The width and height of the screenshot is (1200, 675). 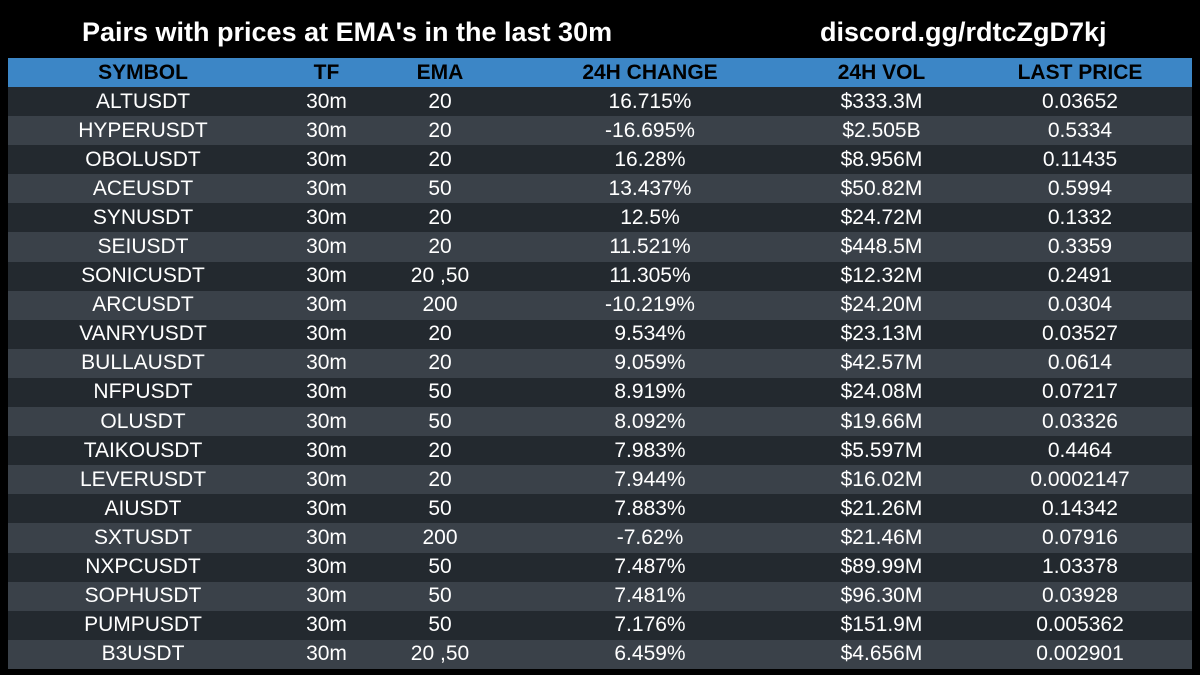 I want to click on price-cell: 0.0614, so click(x=1080, y=363).